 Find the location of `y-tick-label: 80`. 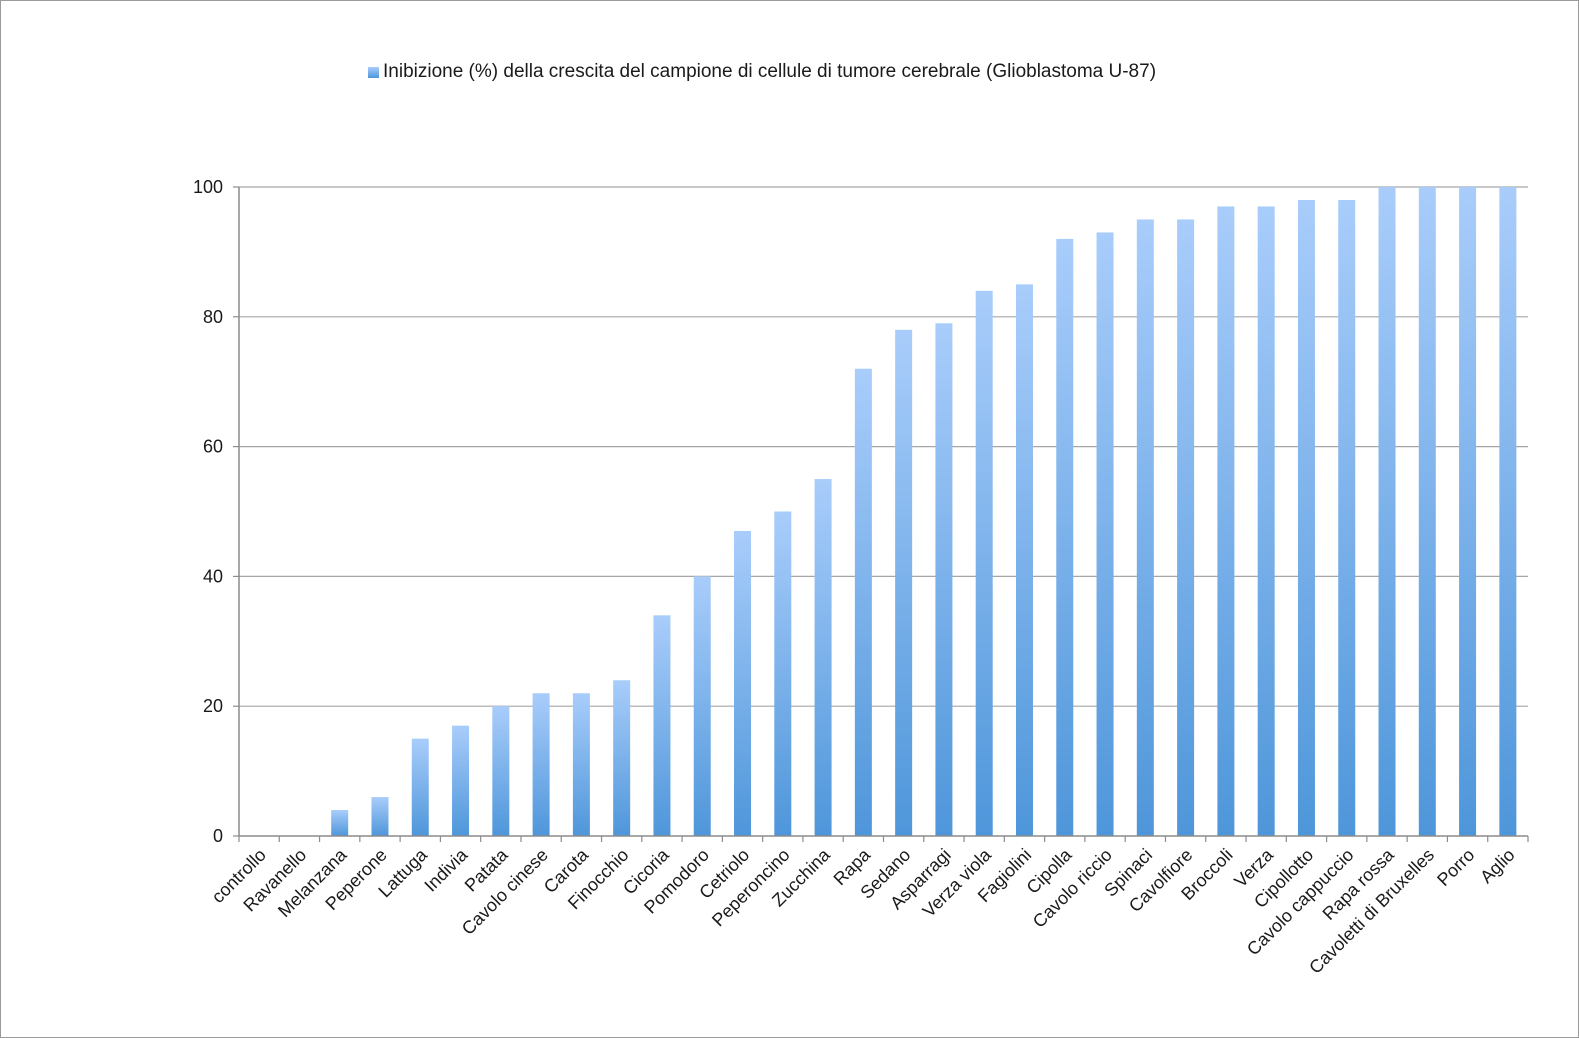

y-tick-label: 80 is located at coordinates (213, 317).